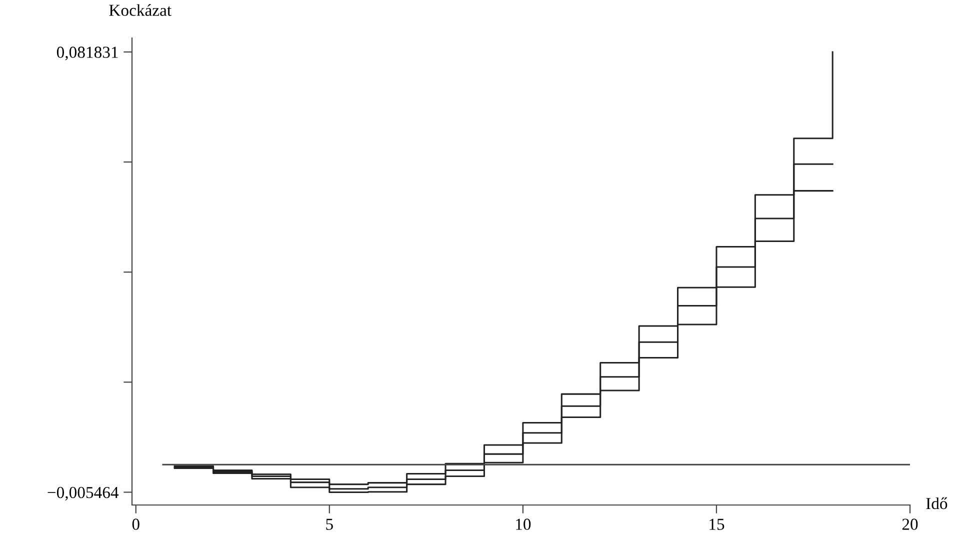  Describe the element at coordinates (87, 53) in the screenshot. I see `y-tick-label: 0,081831` at that location.